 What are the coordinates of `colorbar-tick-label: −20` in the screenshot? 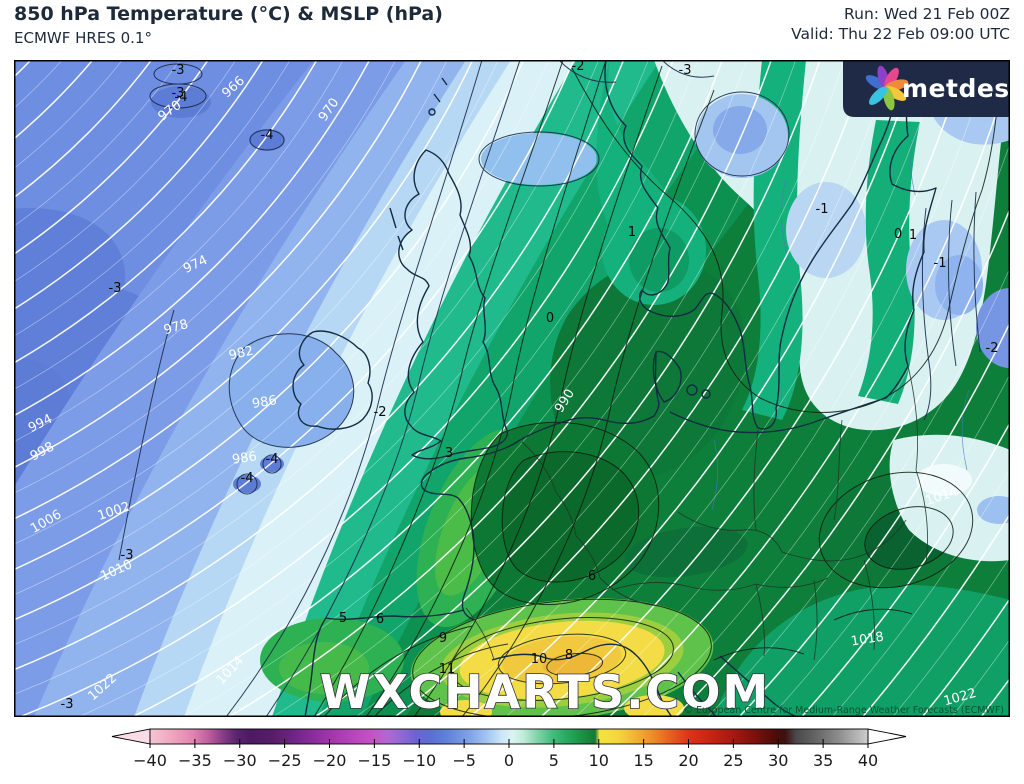 It's located at (330, 760).